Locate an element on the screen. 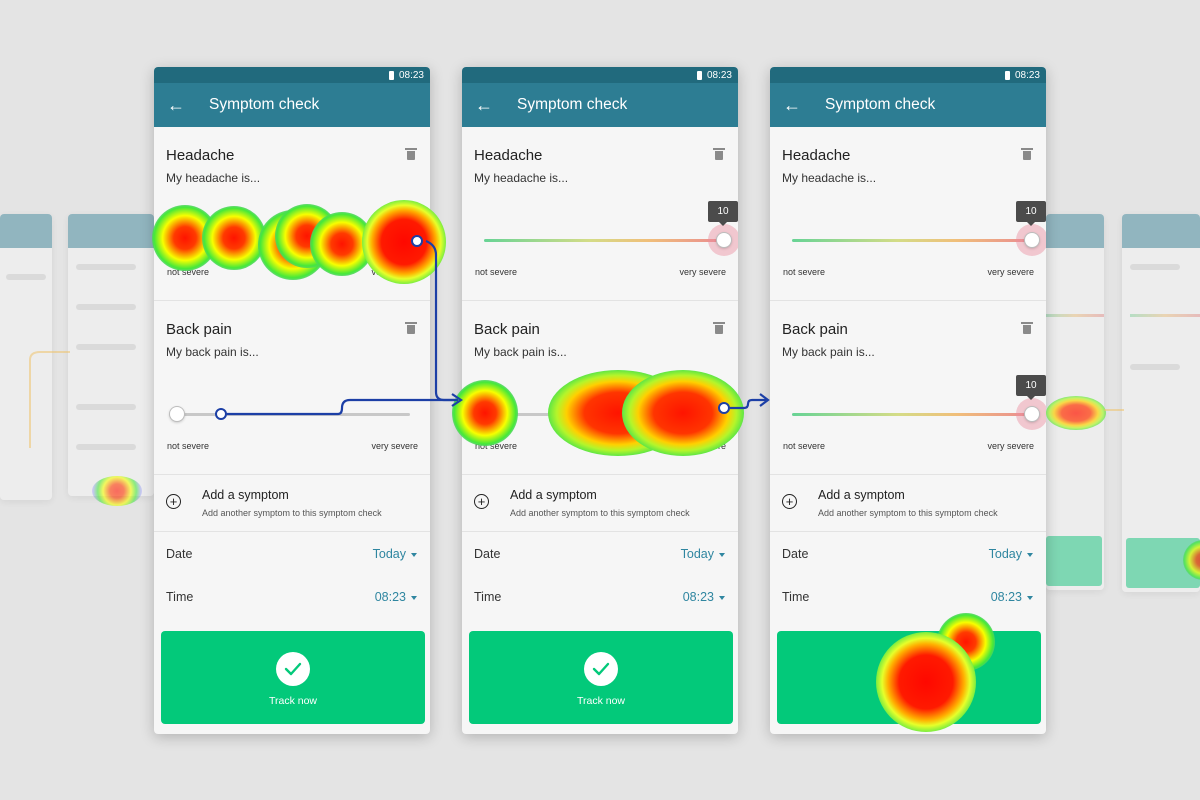 Image resolution: width=1200 pixels, height=800 pixels. background-screen-left is located at coordinates (26, 357).